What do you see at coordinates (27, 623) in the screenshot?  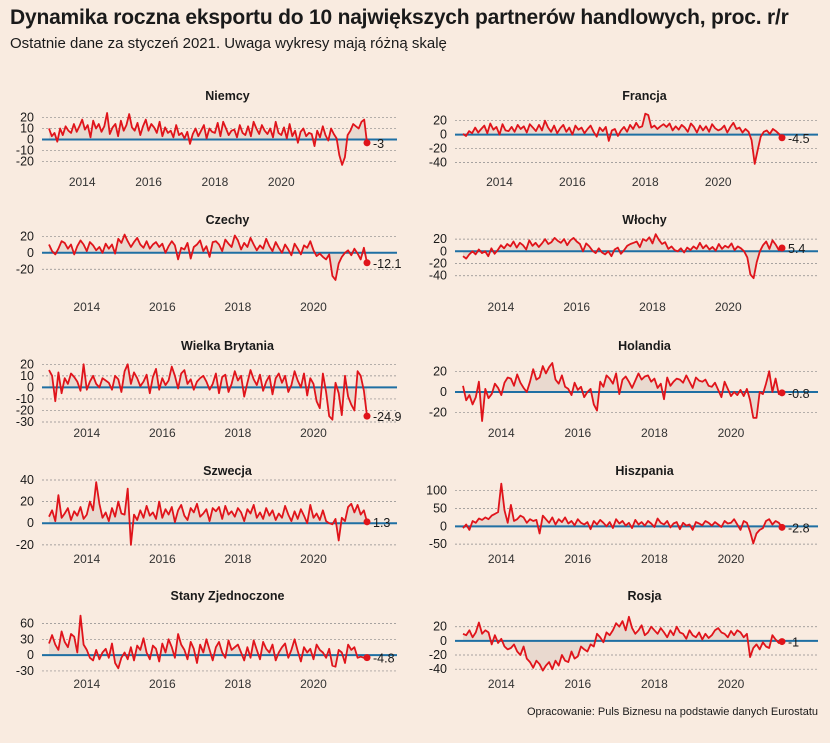 I see `y-tick-label: 60` at bounding box center [27, 623].